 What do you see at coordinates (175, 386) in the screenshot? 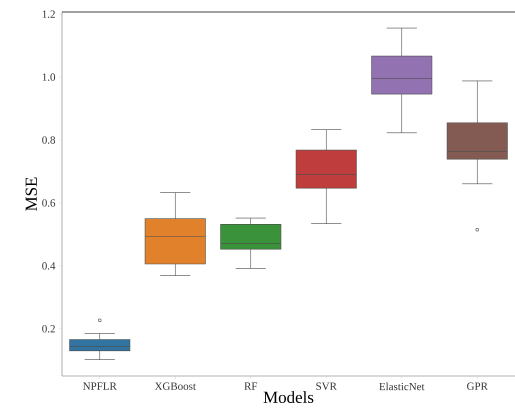
I see `x-tick-label: XGBoost` at bounding box center [175, 386].